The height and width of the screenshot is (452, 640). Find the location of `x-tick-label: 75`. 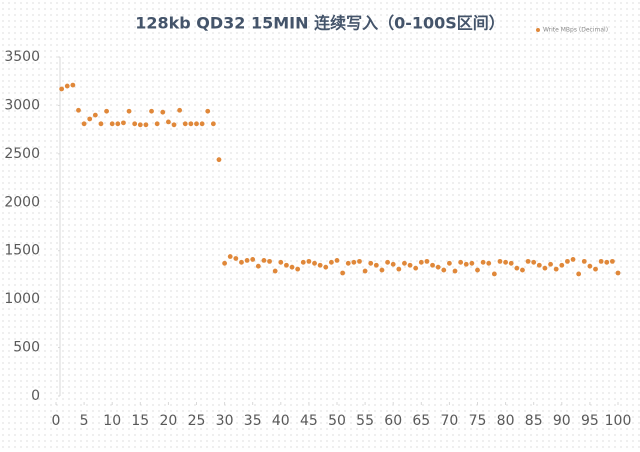

x-tick-label: 75 is located at coordinates (478, 421).